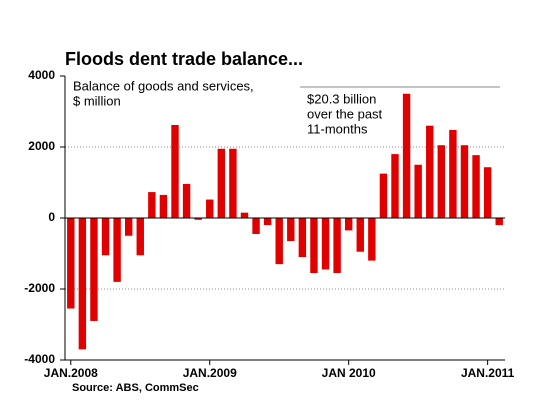  I want to click on x-tick-label: JAN.2008, so click(71, 373).